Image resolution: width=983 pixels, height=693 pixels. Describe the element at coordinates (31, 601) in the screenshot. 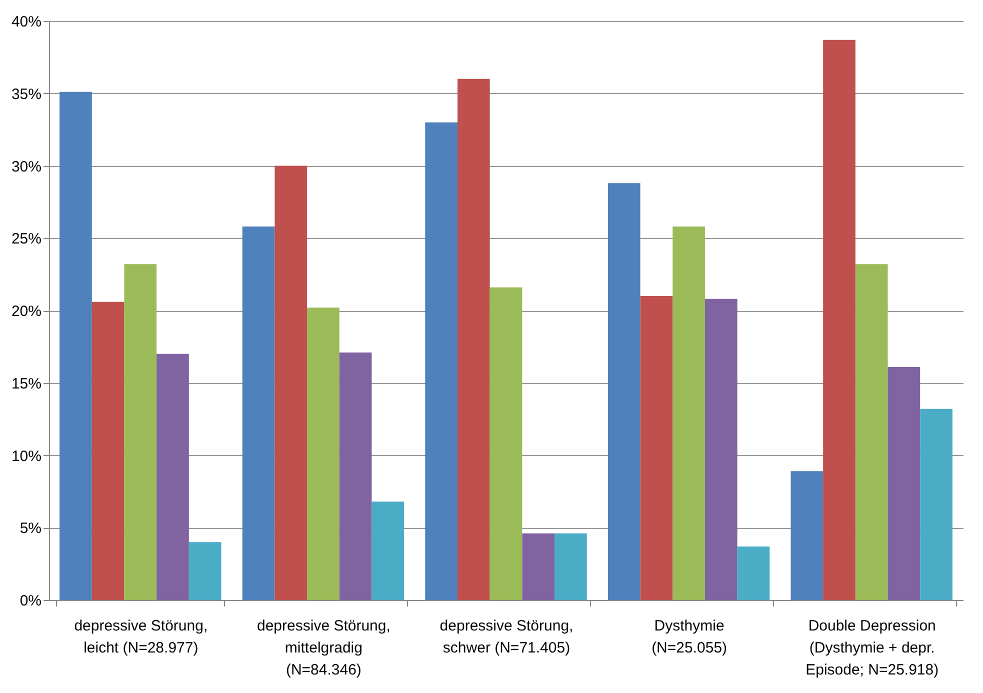

I see `y-tick-label: 0%` at that location.